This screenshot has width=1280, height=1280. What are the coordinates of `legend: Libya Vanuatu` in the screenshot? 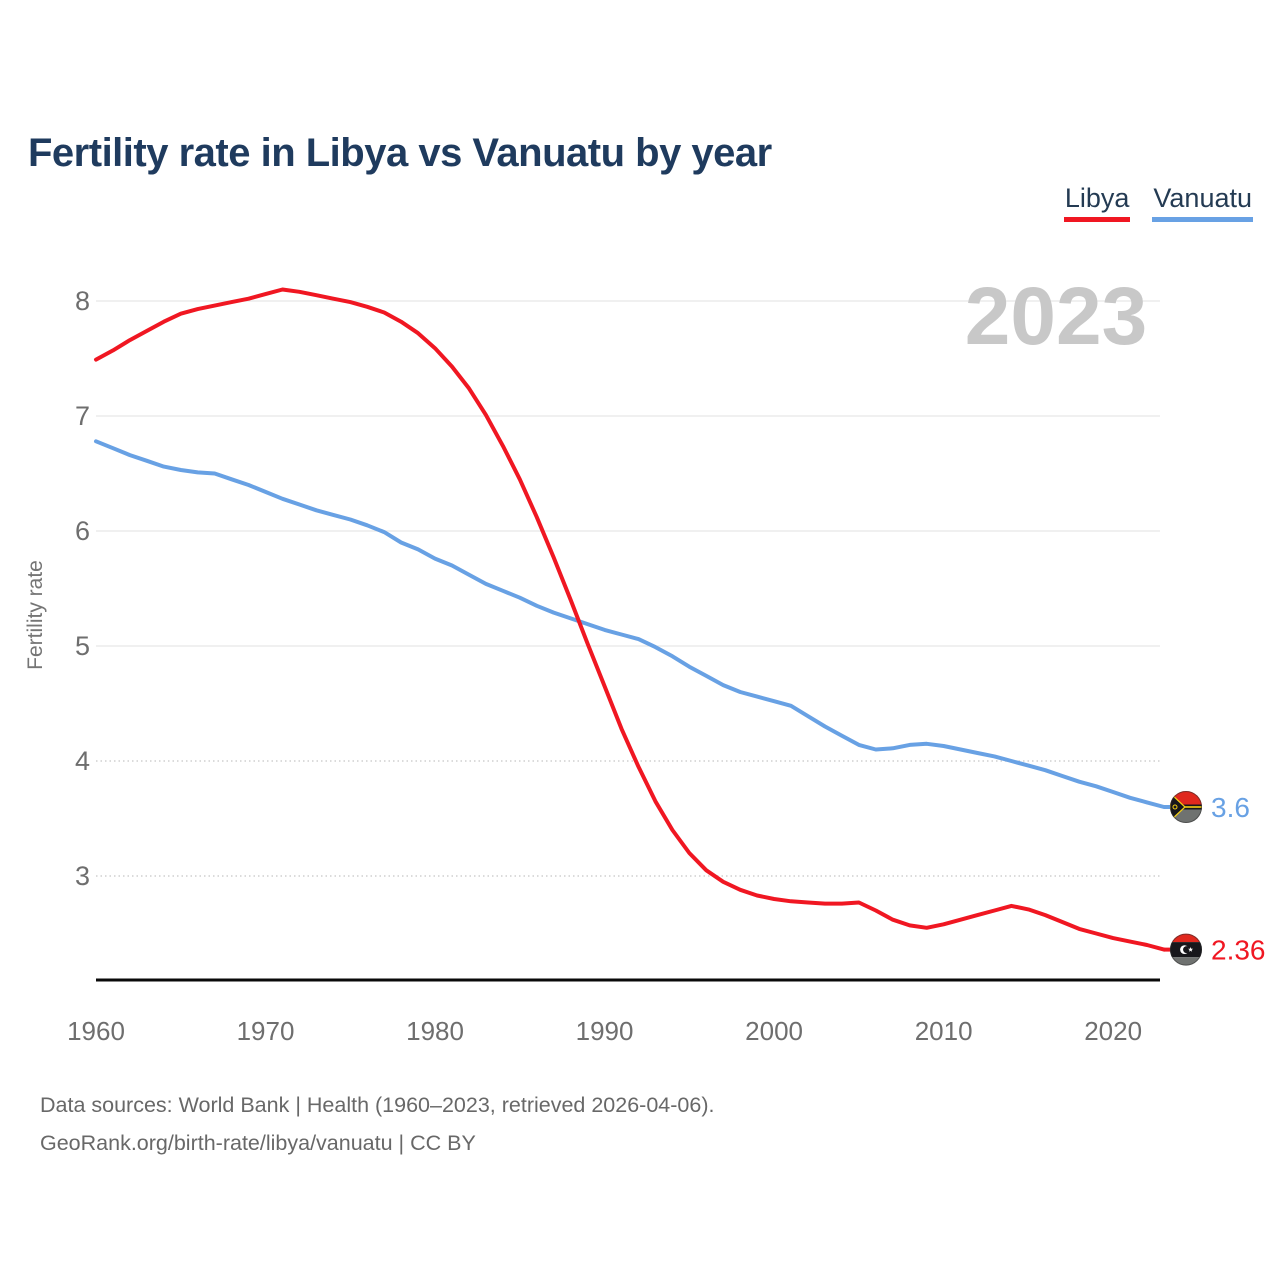 It's located at (1158, 202).